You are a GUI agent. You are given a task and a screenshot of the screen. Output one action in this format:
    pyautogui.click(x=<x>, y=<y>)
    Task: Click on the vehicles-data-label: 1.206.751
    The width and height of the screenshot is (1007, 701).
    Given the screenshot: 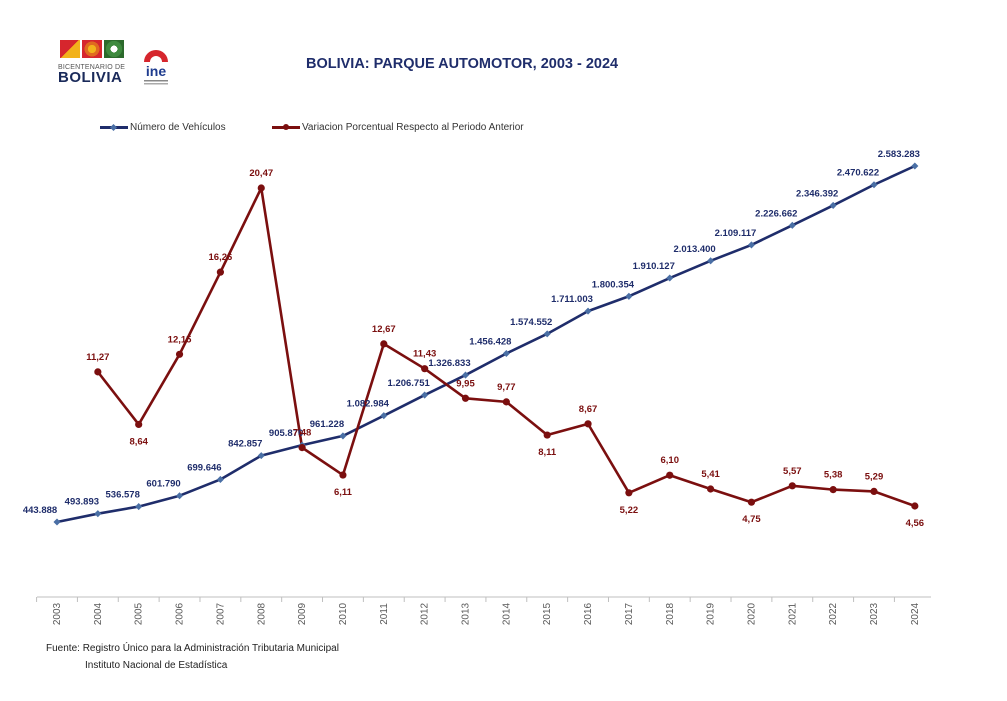 What is the action you would take?
    pyautogui.click(x=409, y=383)
    